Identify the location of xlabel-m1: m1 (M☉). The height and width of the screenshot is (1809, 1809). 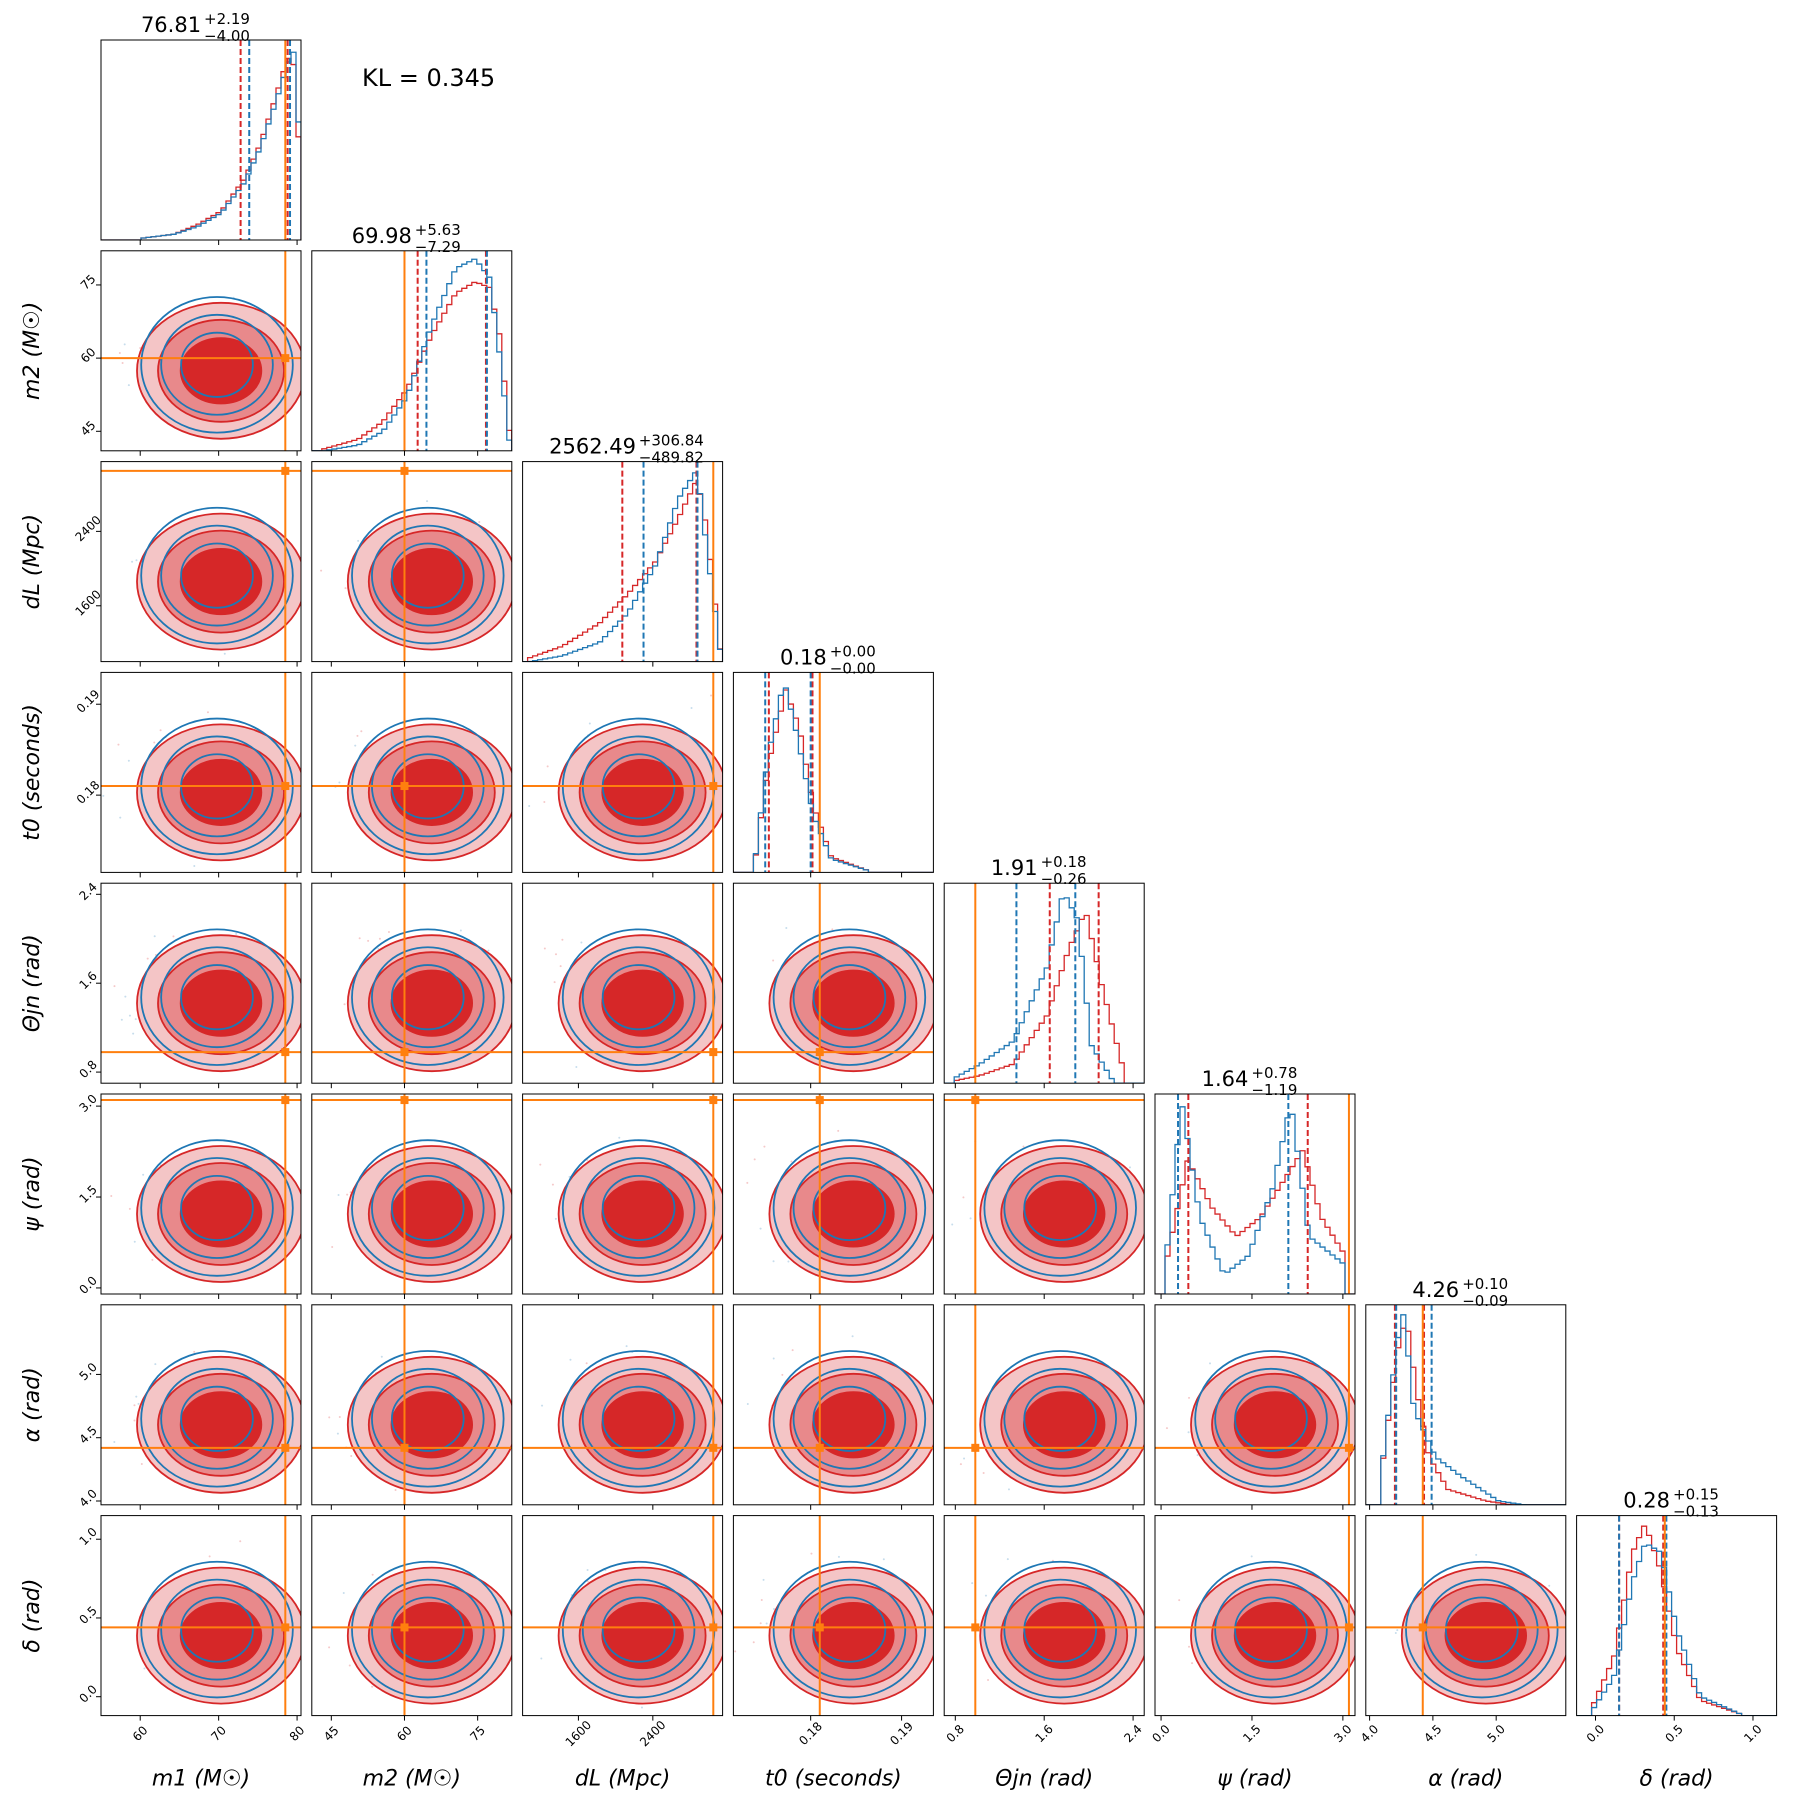
(201, 1779).